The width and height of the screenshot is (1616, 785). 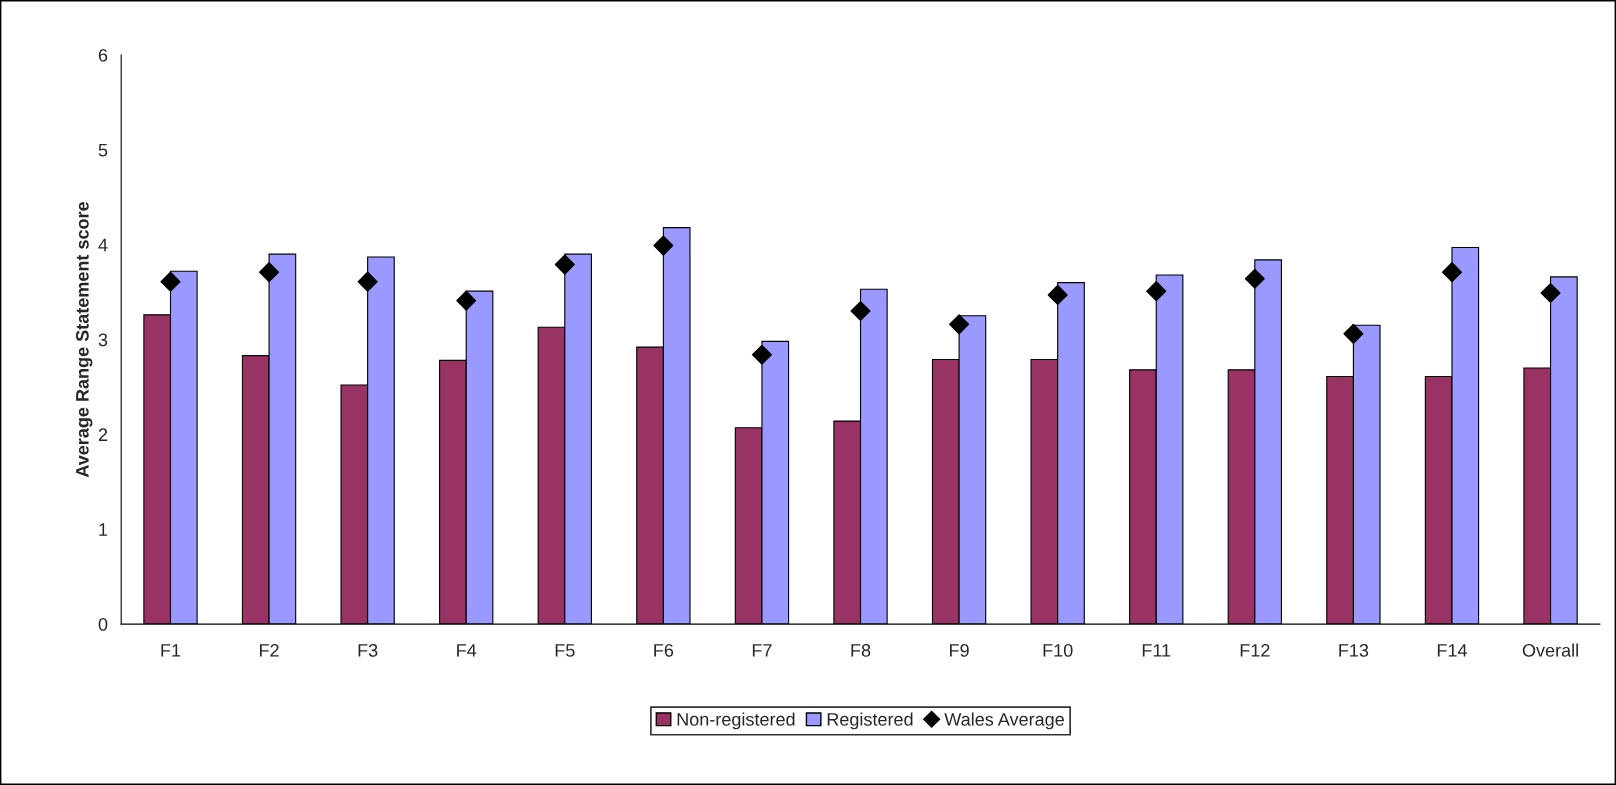 I want to click on x-tick-label: F14, so click(x=1452, y=650).